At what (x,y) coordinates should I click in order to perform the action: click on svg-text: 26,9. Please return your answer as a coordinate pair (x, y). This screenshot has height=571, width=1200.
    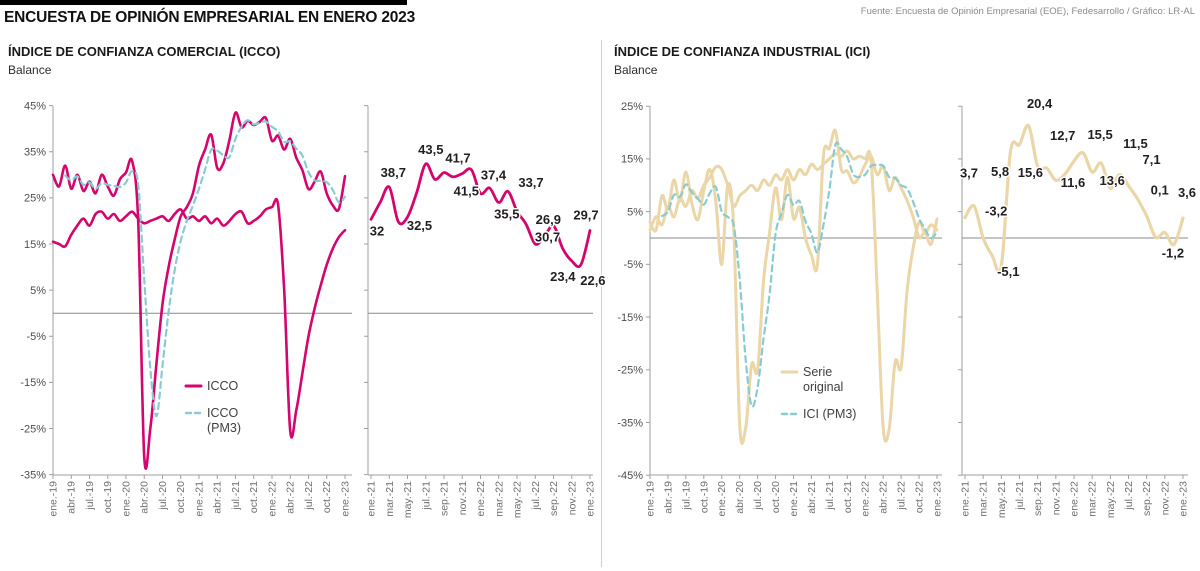
    Looking at the image, I should click on (548, 219).